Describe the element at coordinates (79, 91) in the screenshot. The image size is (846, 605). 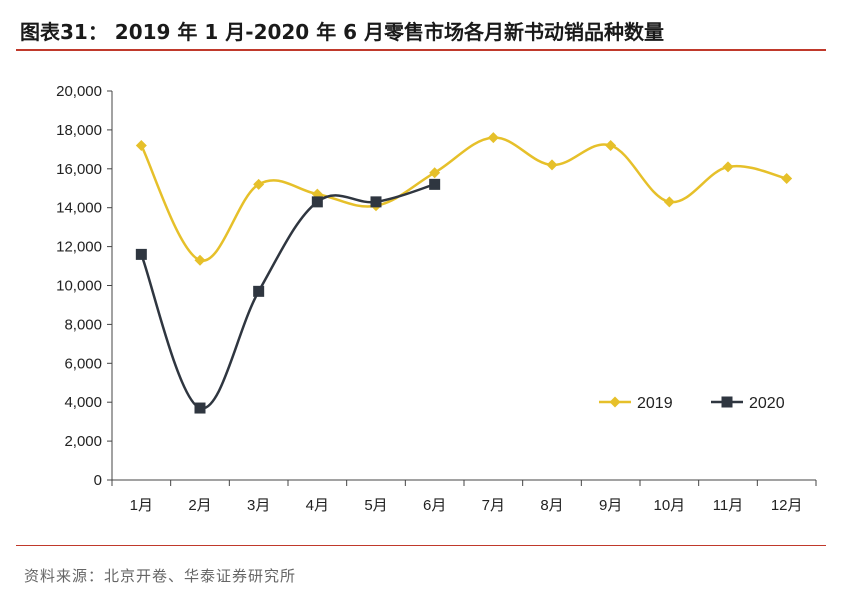
I see `y-tick-label: 20,000` at that location.